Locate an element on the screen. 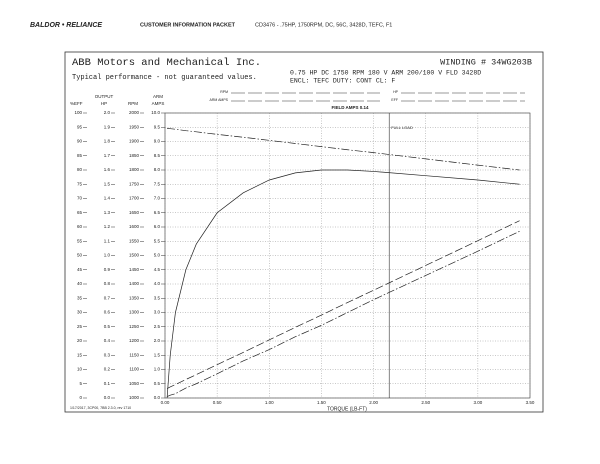 The height and width of the screenshot is (464, 600). y-tick-label: 2.0 is located at coordinates (157, 340).